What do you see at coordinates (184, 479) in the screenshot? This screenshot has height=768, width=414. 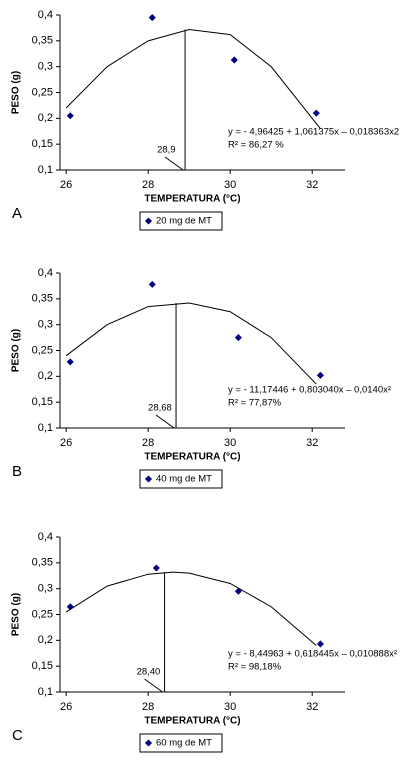 I see `legend-label: 40 mg de MT` at bounding box center [184, 479].